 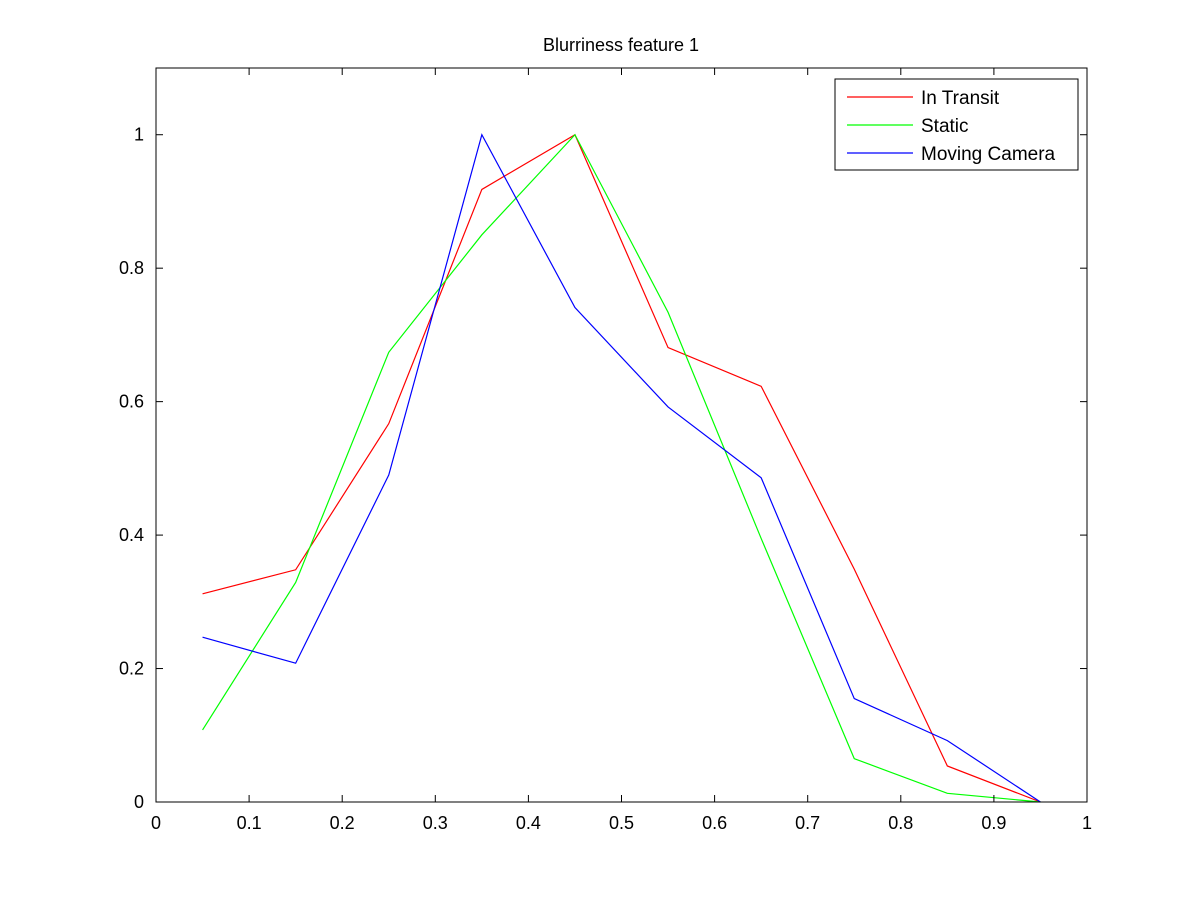 I want to click on x-tick-label: 0.8, so click(x=900, y=823).